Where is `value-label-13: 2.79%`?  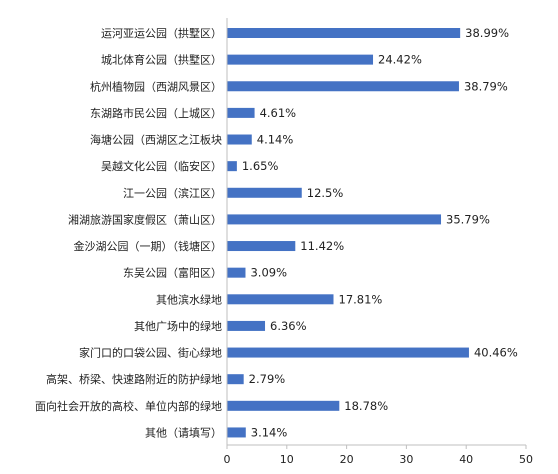 value-label-13: 2.79% is located at coordinates (267, 379).